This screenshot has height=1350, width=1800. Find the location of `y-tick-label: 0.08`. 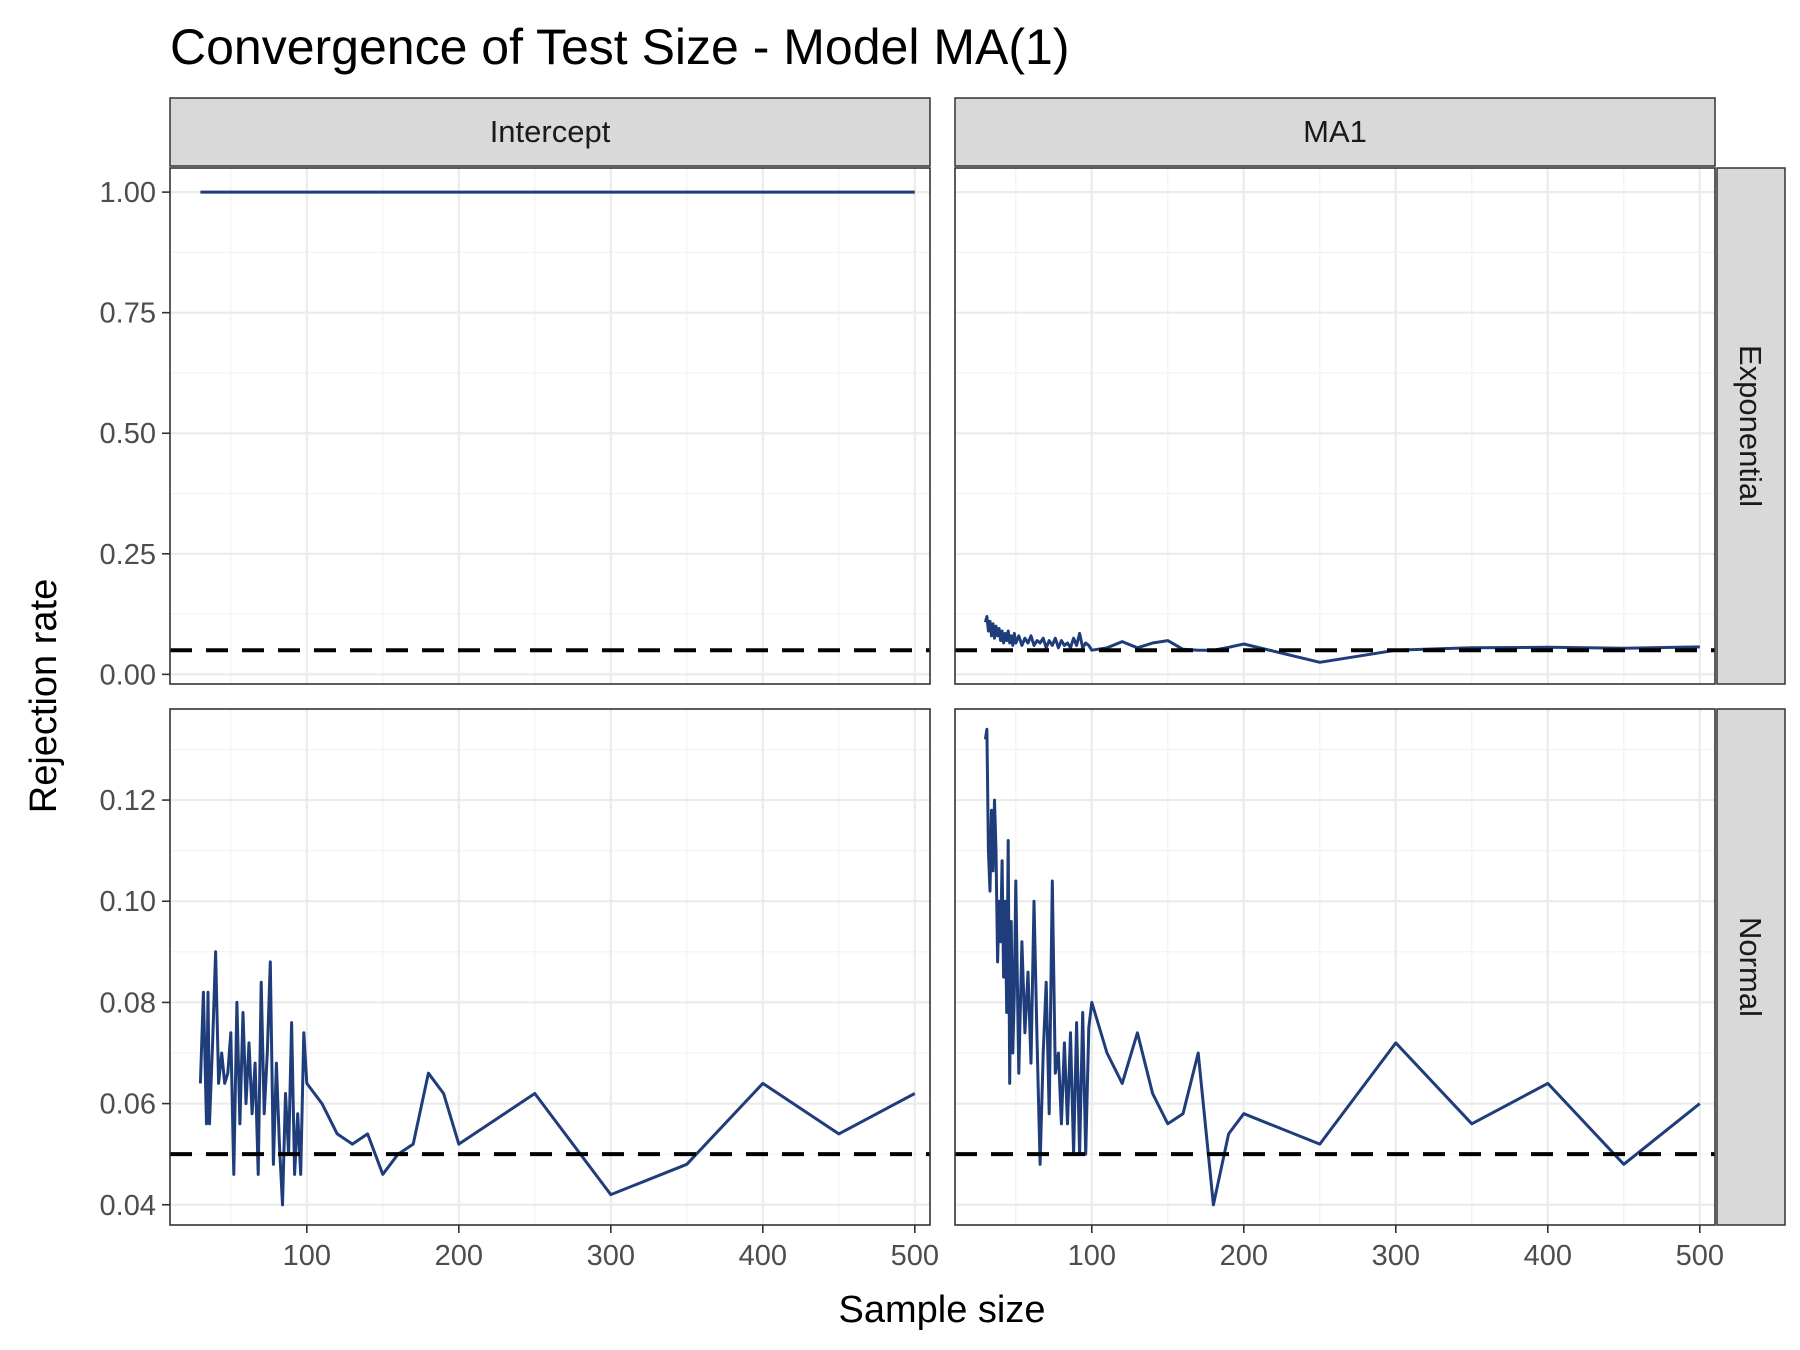

y-tick-label: 0.08 is located at coordinates (128, 1003).